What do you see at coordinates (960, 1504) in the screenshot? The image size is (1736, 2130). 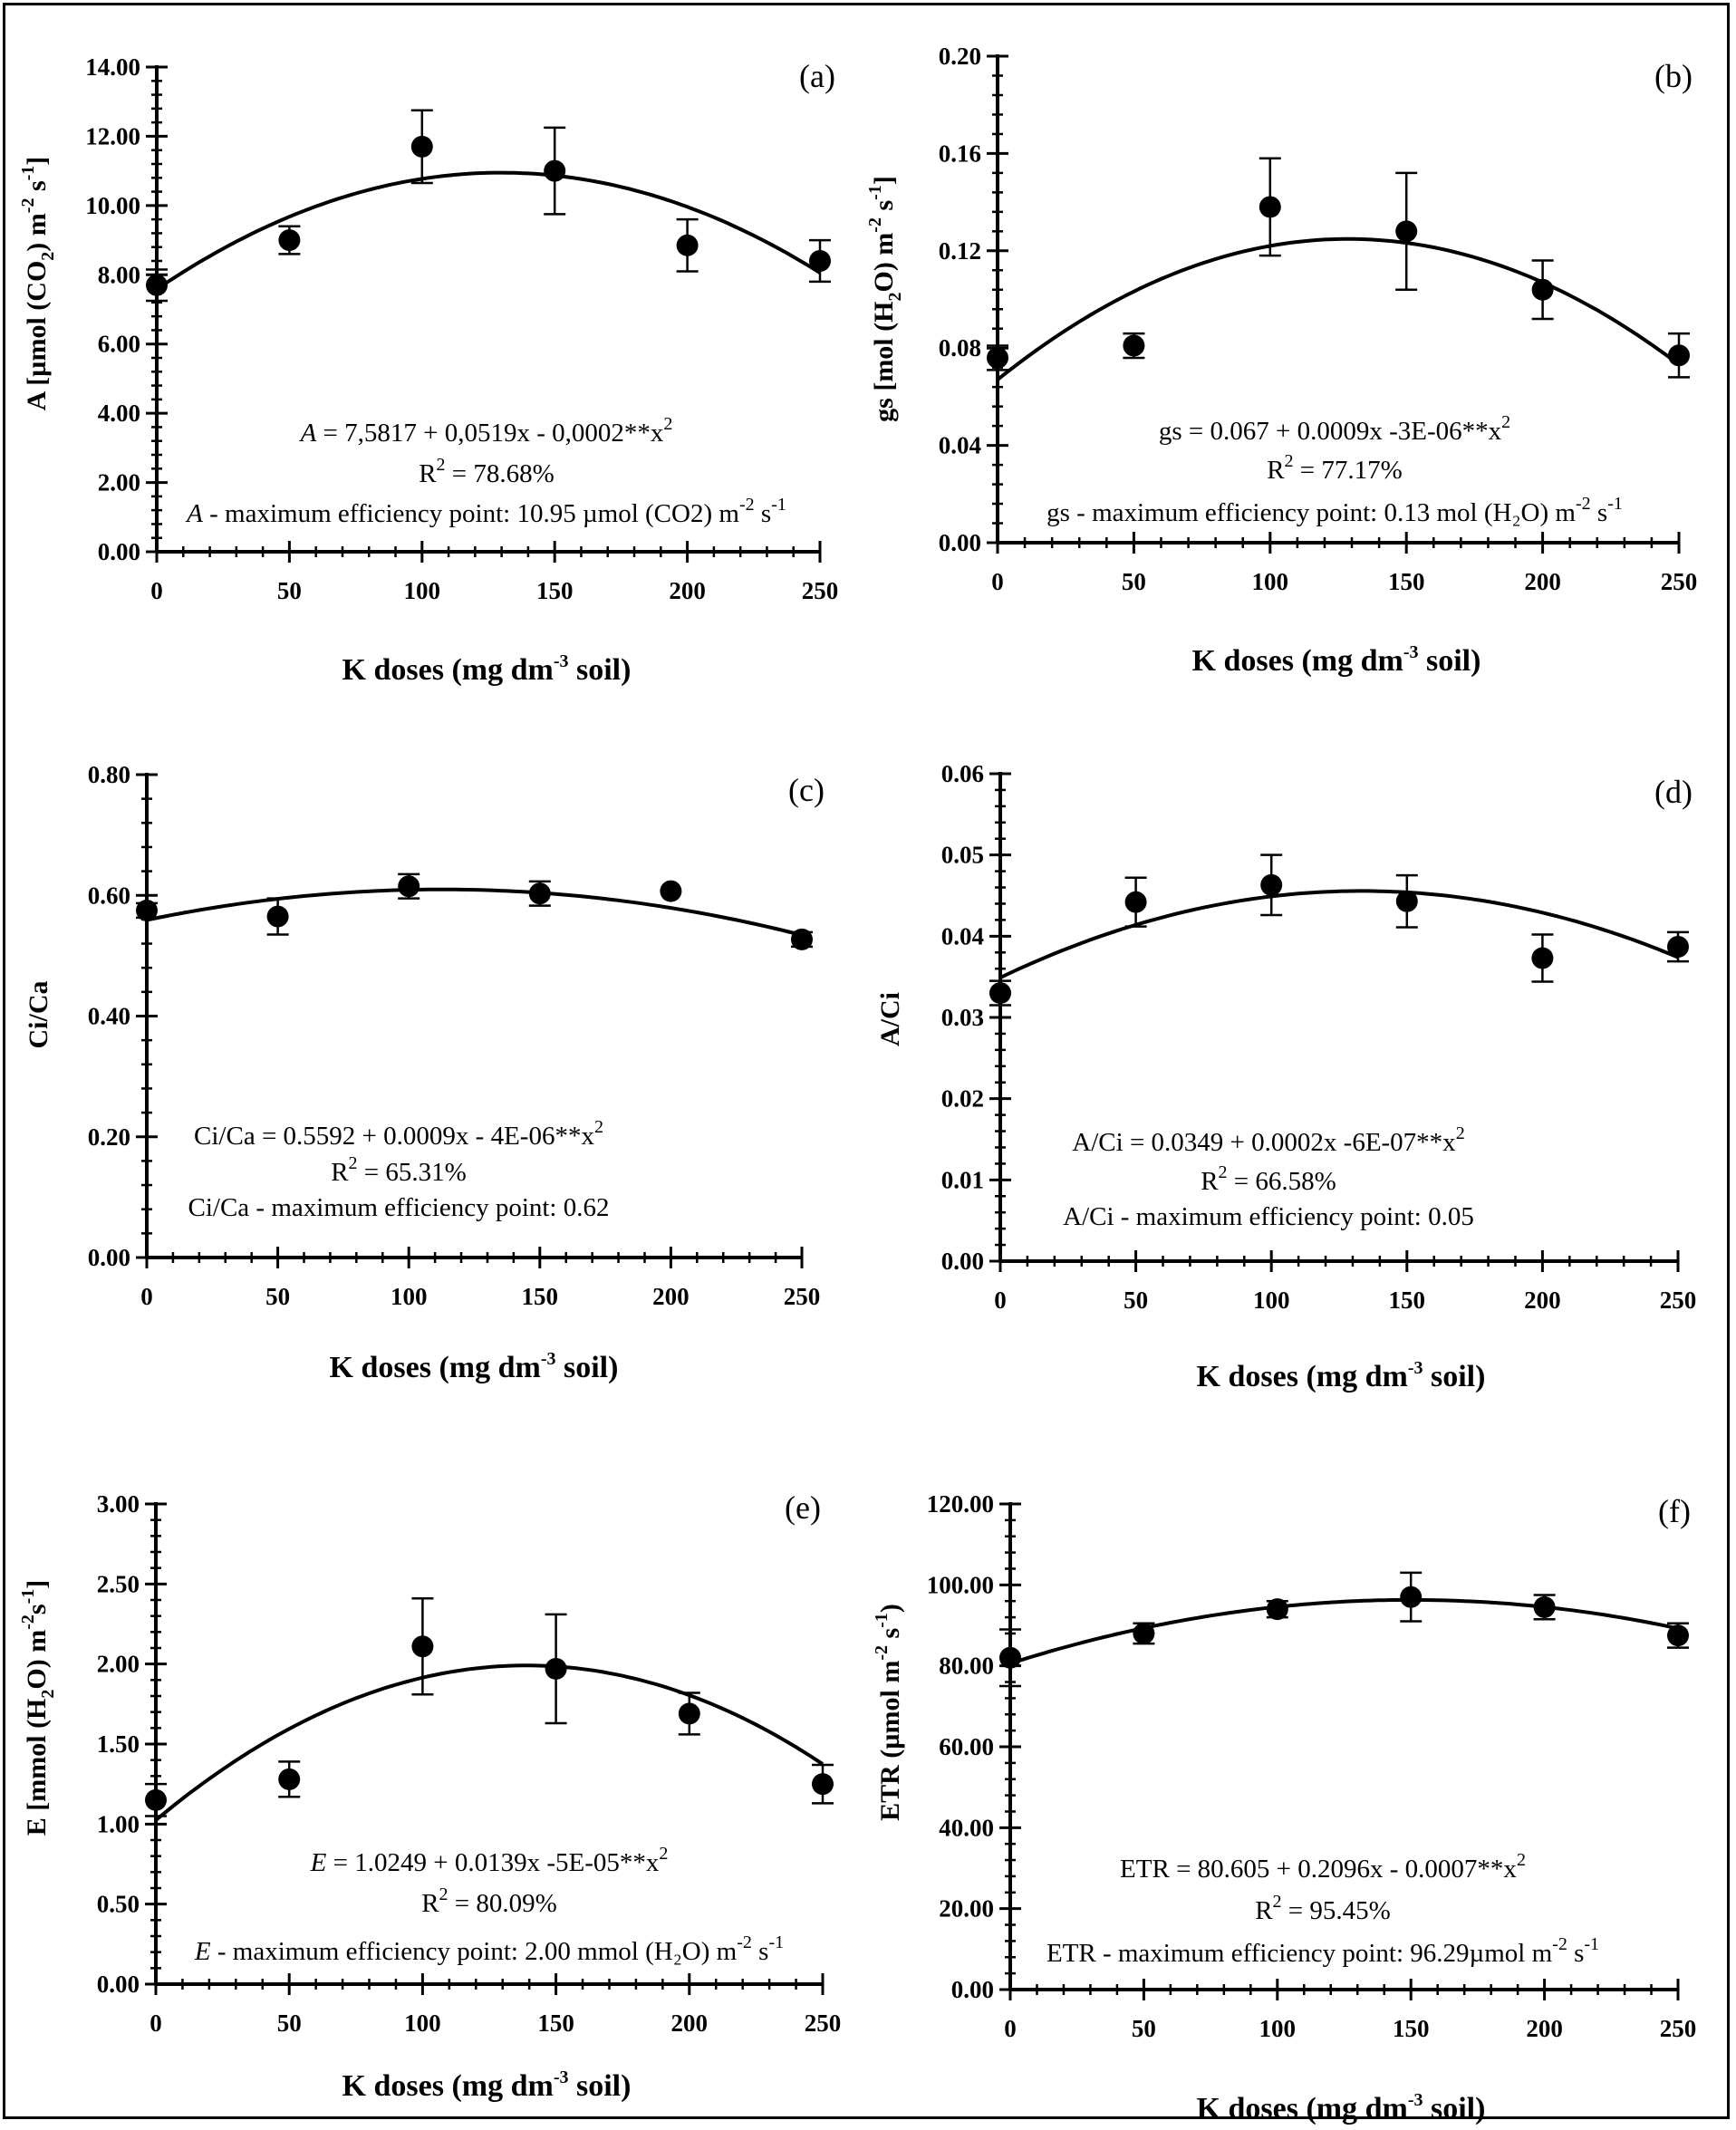 I see `y-tick-label: 120.00` at bounding box center [960, 1504].